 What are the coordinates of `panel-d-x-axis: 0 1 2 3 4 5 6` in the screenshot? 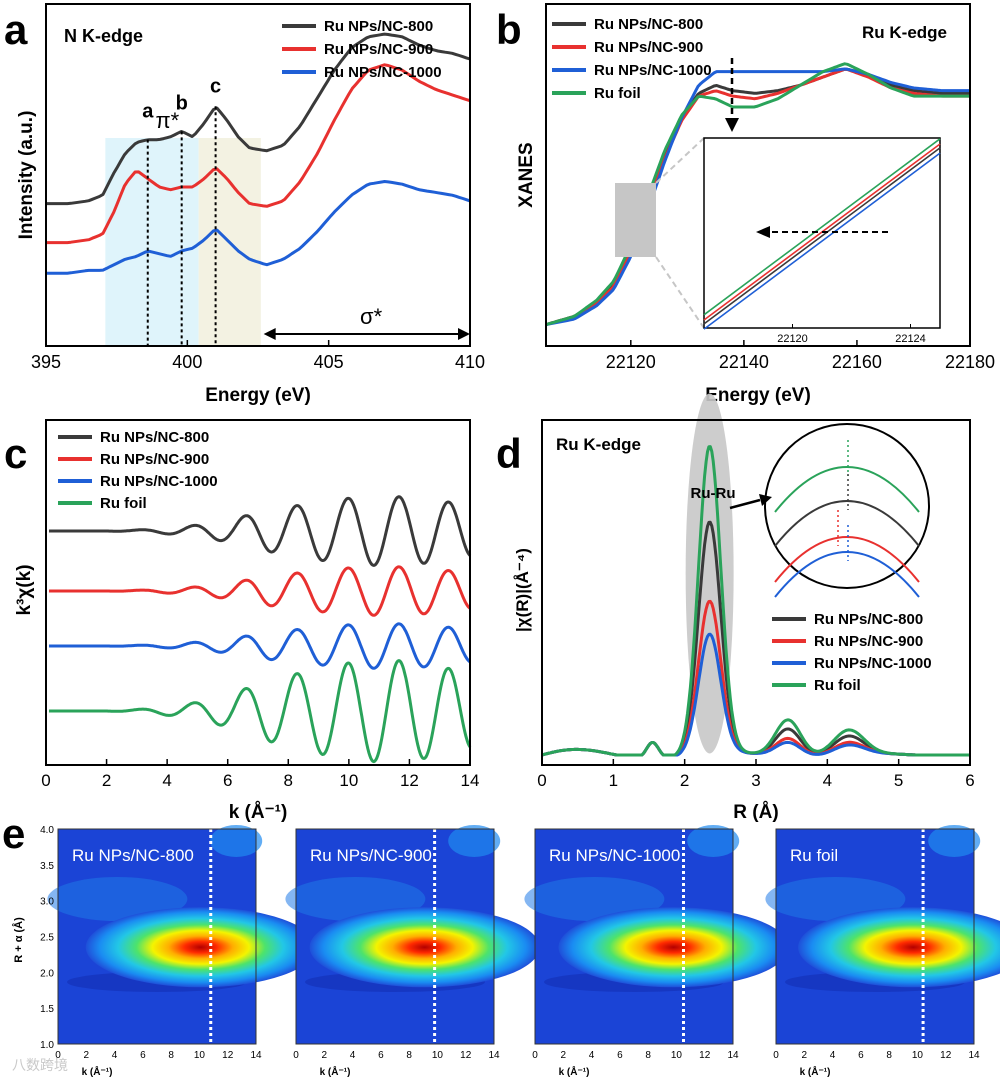 It's located at (756, 774).